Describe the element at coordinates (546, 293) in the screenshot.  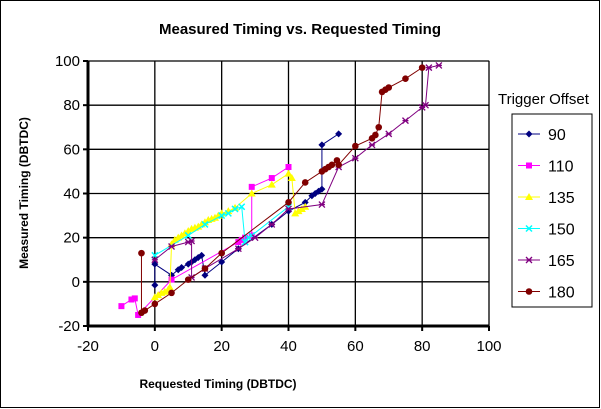
I see `legend-item-180: 180` at that location.